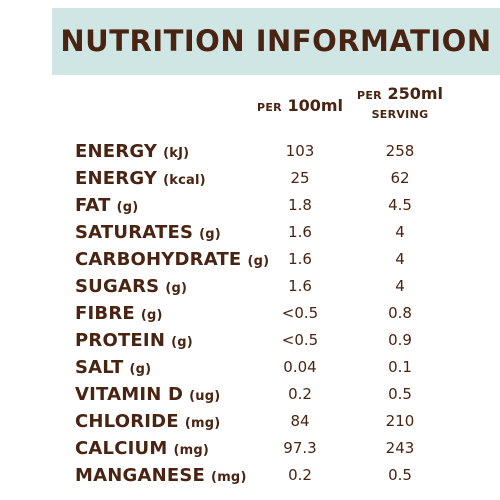 Image resolution: width=500 pixels, height=500 pixels. I want to click on title-band, so click(276, 41).